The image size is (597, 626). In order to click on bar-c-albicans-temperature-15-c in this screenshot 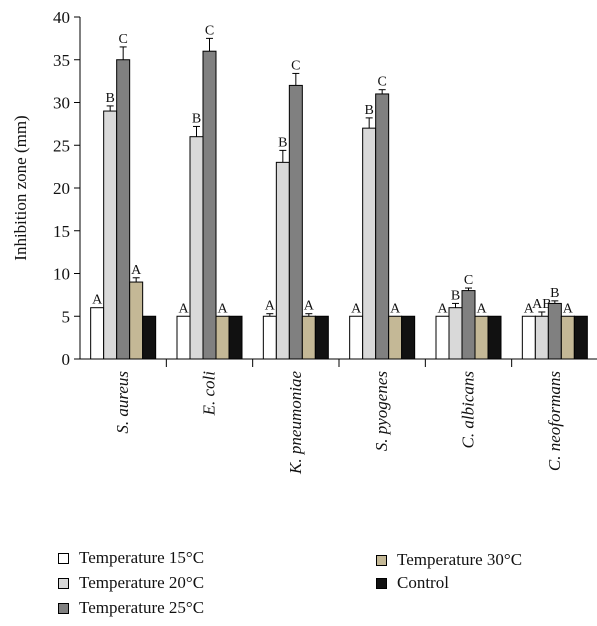, I will do `click(442, 337)`.